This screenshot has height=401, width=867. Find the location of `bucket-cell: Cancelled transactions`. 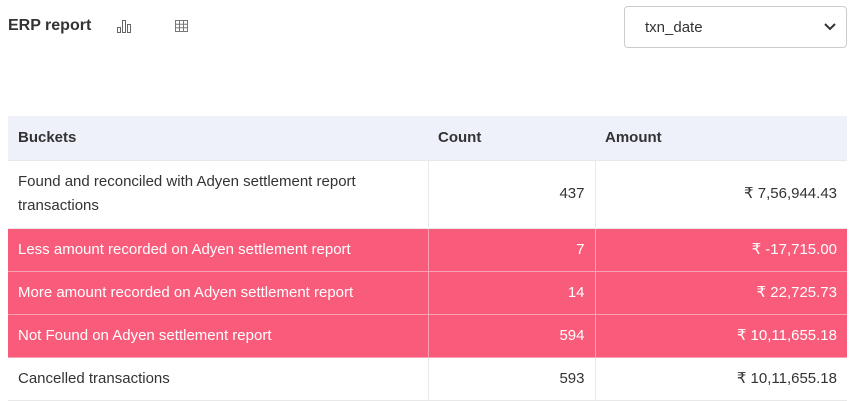

bucket-cell: Cancelled transactions is located at coordinates (218, 378).